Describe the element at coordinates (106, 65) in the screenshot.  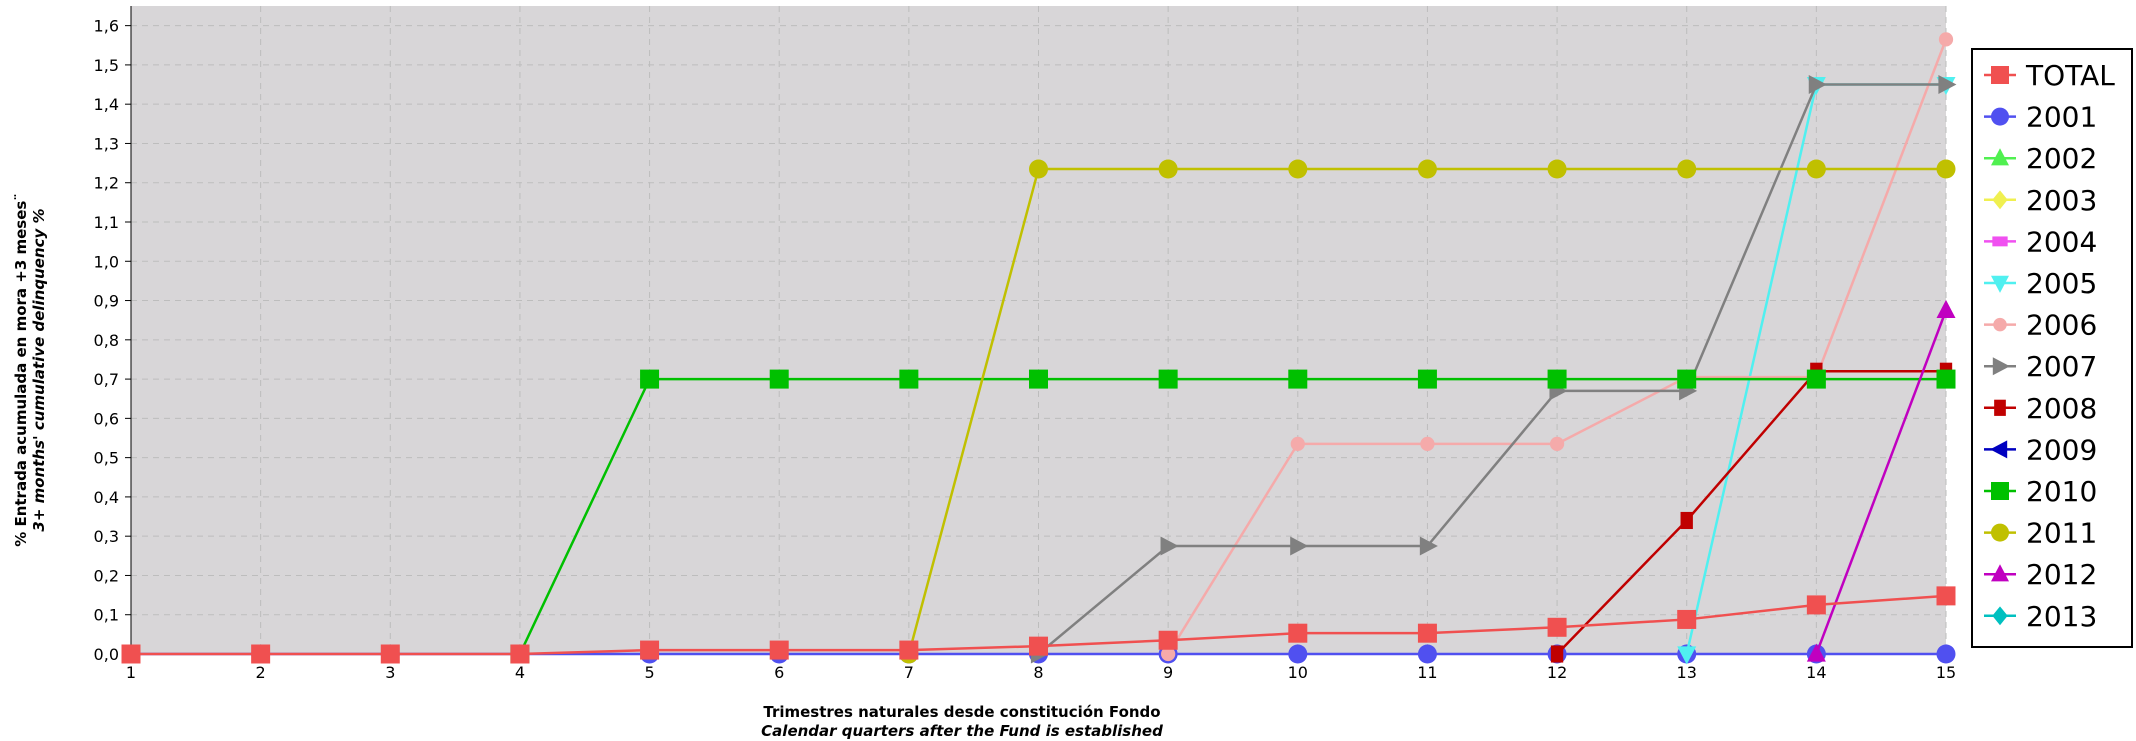
I see `y-tick-label: 1,5` at that location.